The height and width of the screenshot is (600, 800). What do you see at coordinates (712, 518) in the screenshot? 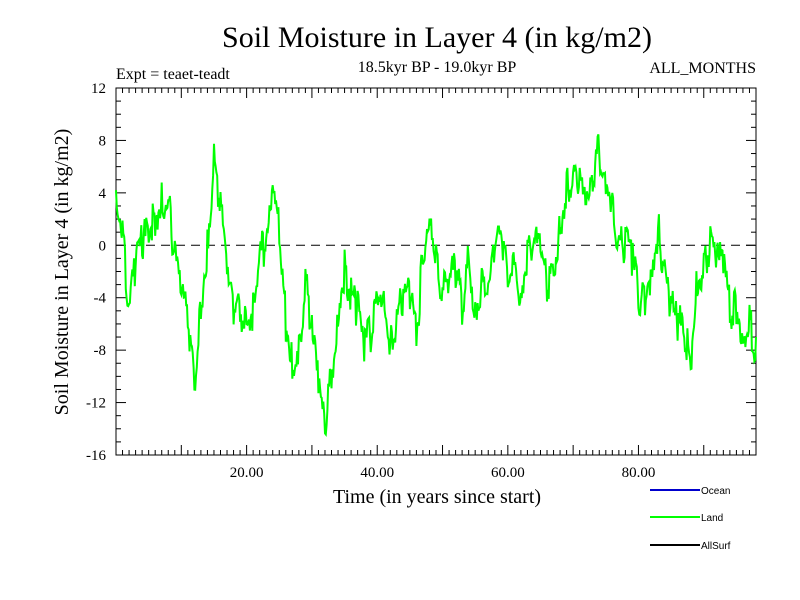
I see `legend-land-label: Land` at bounding box center [712, 518].